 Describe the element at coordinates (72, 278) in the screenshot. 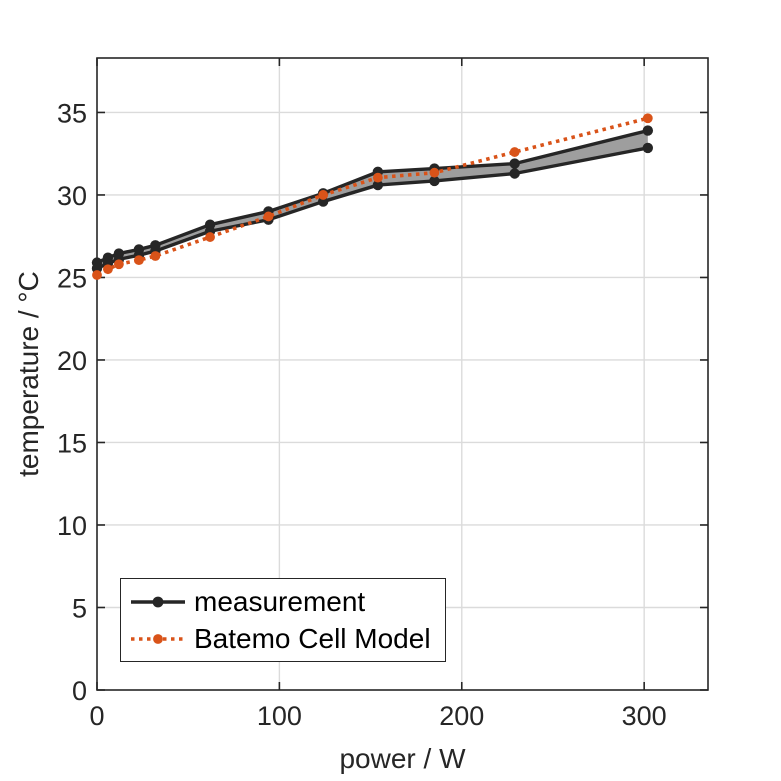

I see `y-tick-label: 25` at that location.